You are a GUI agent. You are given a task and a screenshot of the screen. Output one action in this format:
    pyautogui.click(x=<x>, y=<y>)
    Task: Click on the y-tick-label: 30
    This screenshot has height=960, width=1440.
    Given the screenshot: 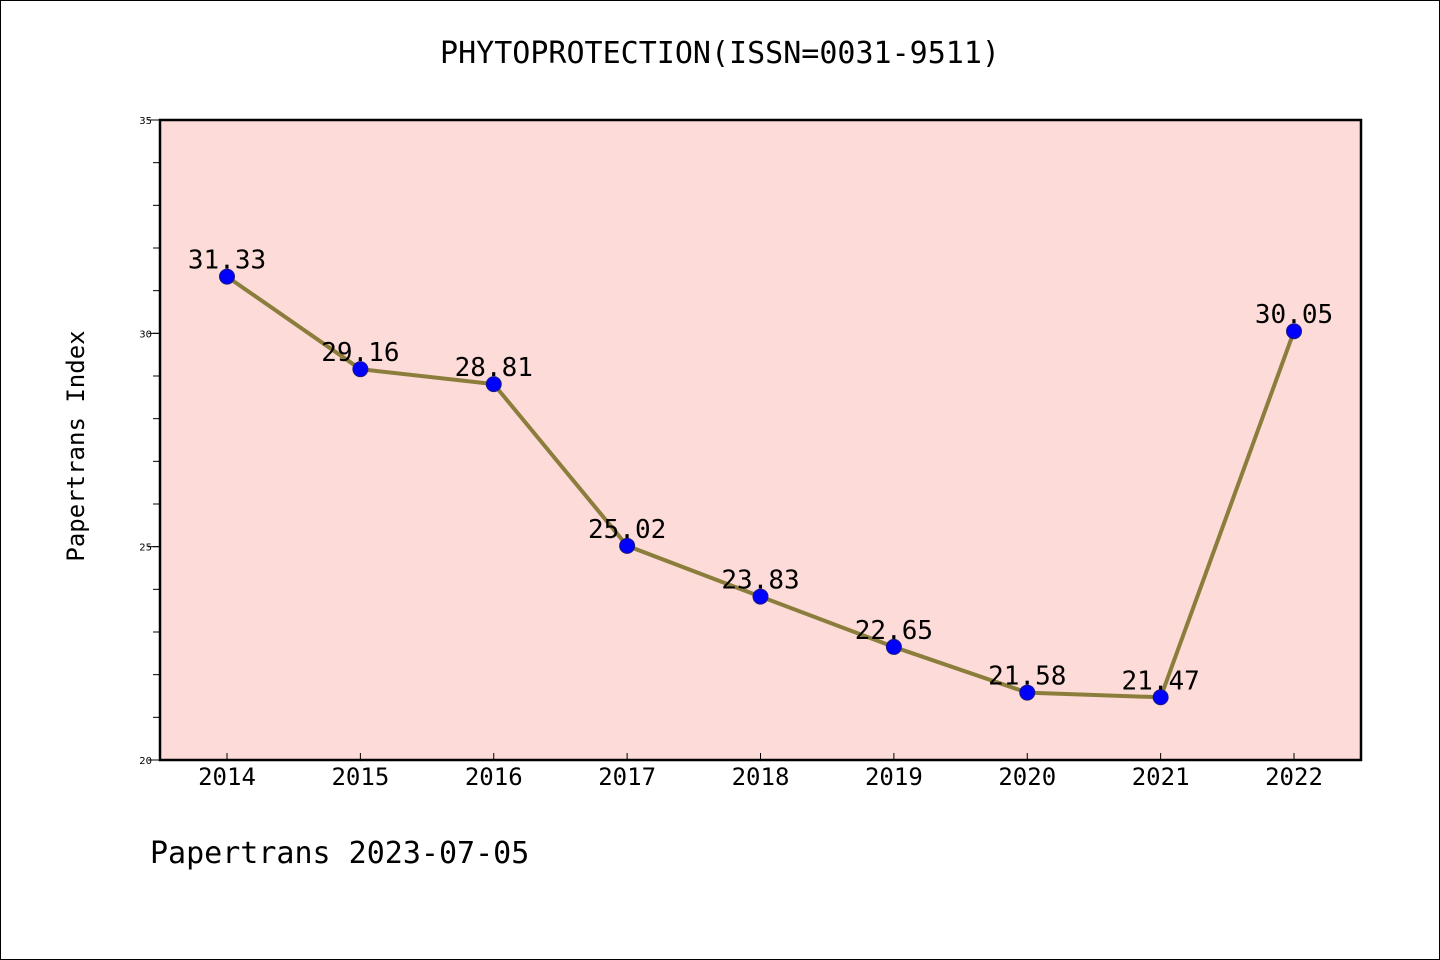 What is the action you would take?
    pyautogui.click(x=145, y=334)
    